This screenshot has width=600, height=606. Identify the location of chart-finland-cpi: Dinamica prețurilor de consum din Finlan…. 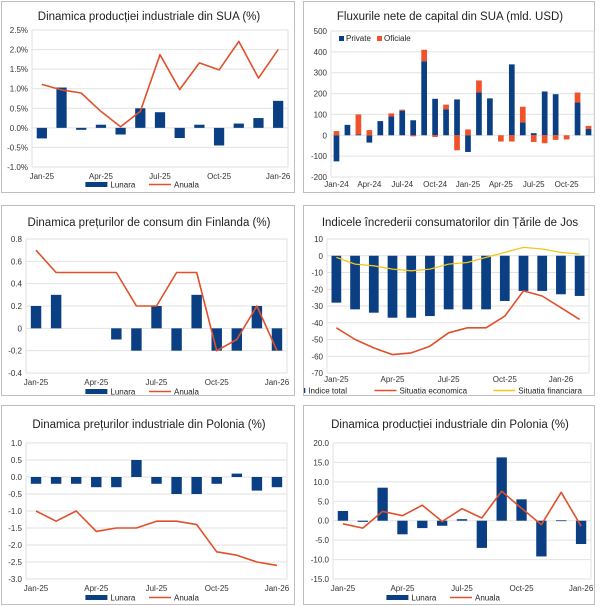
(149, 307).